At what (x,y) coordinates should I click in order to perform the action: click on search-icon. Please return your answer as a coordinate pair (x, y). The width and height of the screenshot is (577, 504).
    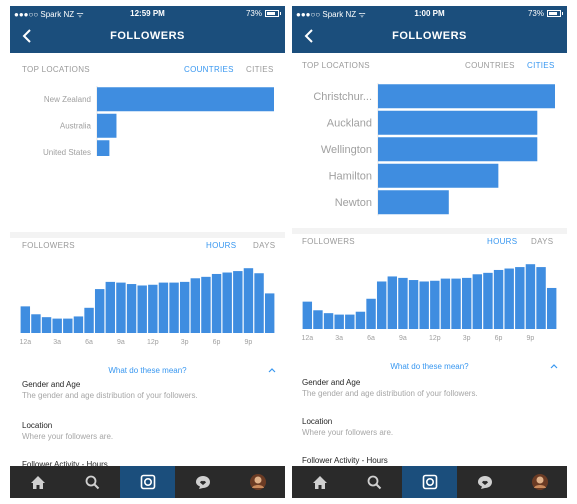
    Looking at the image, I should click on (92, 482).